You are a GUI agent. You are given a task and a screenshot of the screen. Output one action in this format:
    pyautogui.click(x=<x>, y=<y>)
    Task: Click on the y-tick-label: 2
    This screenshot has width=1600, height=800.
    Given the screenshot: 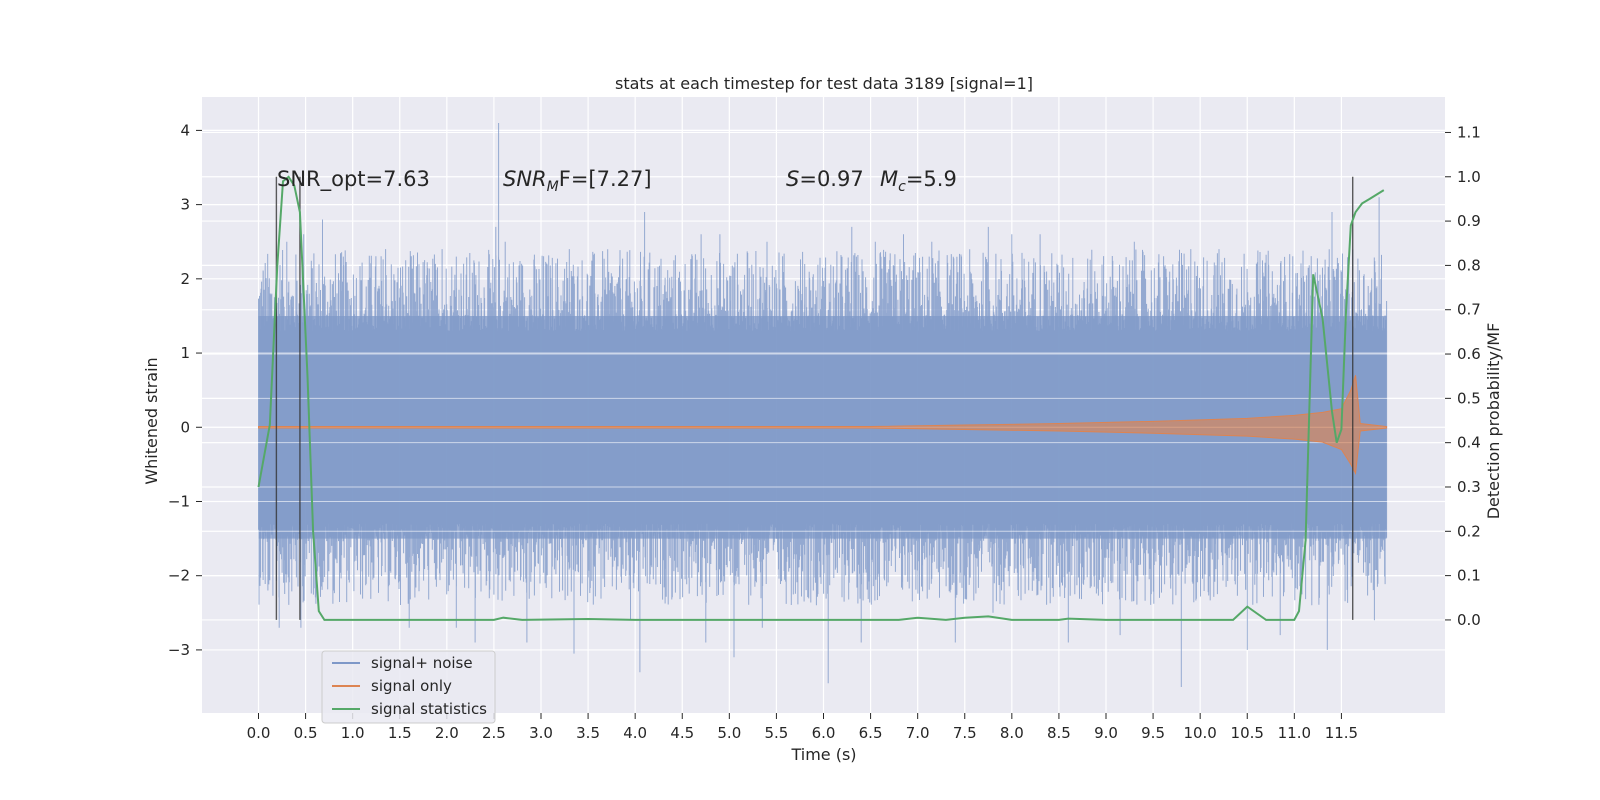 What is the action you would take?
    pyautogui.click(x=185, y=279)
    